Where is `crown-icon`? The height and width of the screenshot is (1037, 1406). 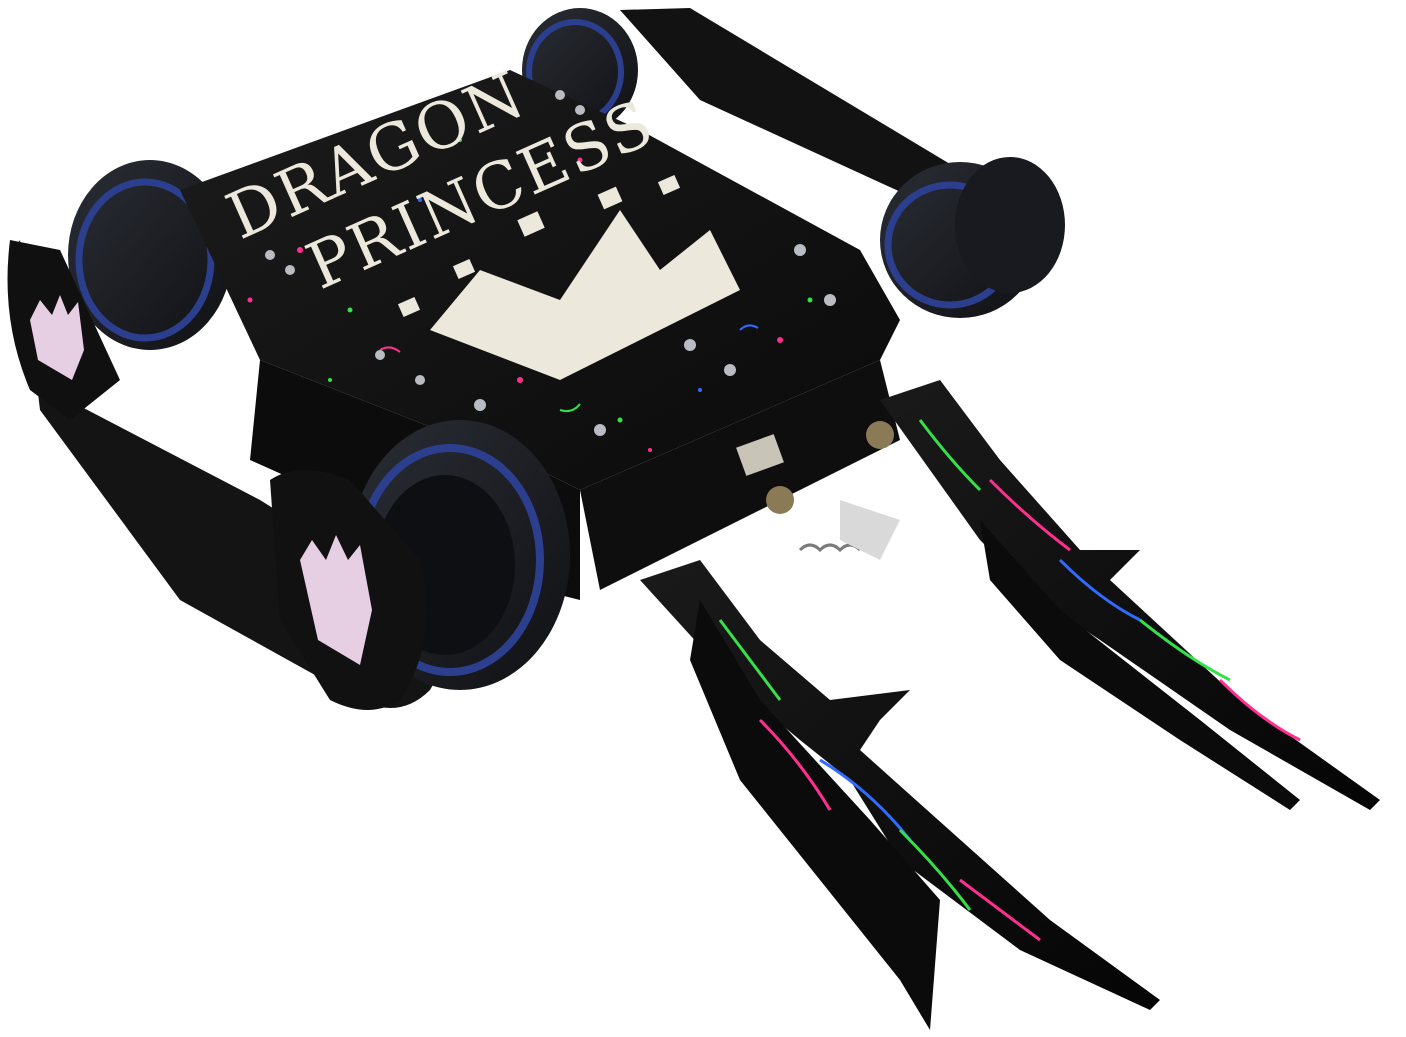
crown-icon is located at coordinates (578, 277).